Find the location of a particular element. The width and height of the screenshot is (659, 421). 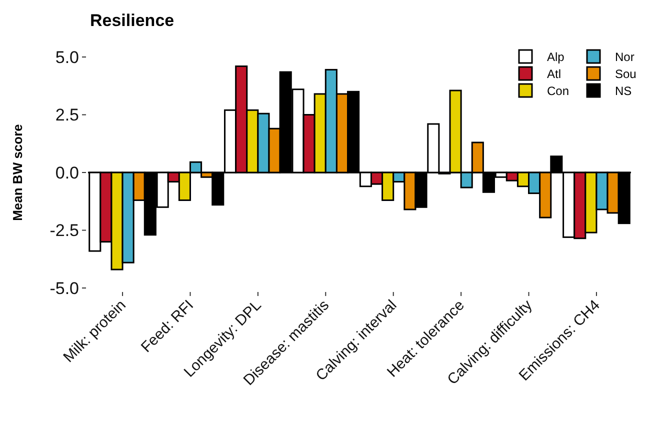

legend-label: Alp is located at coordinates (556, 57).